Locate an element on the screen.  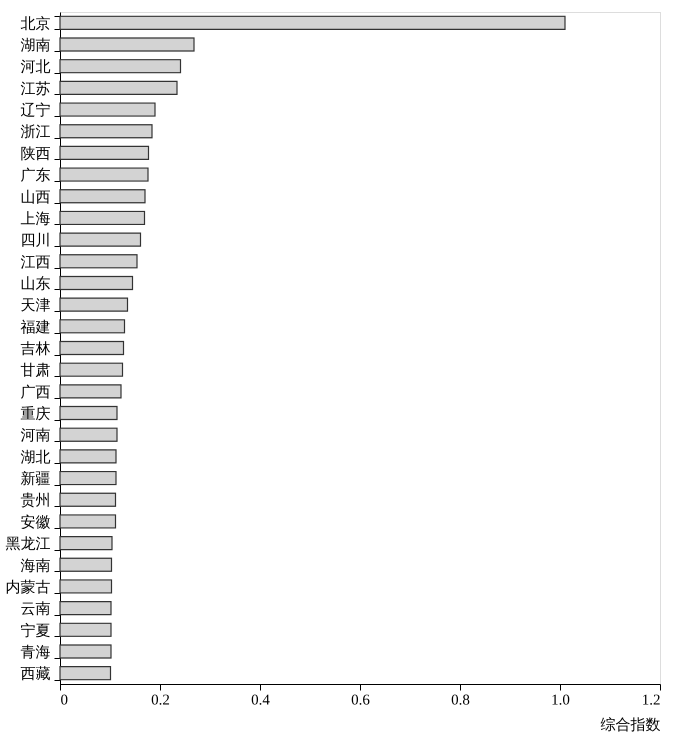
y-tick-label: 北京 is located at coordinates (35, 23).